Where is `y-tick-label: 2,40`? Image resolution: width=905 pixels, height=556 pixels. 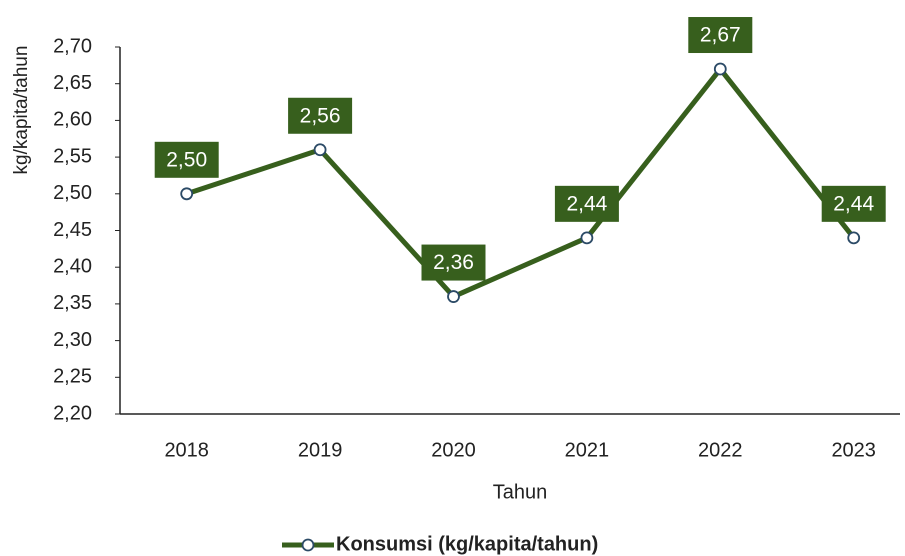
y-tick-label: 2,40 is located at coordinates (72, 266).